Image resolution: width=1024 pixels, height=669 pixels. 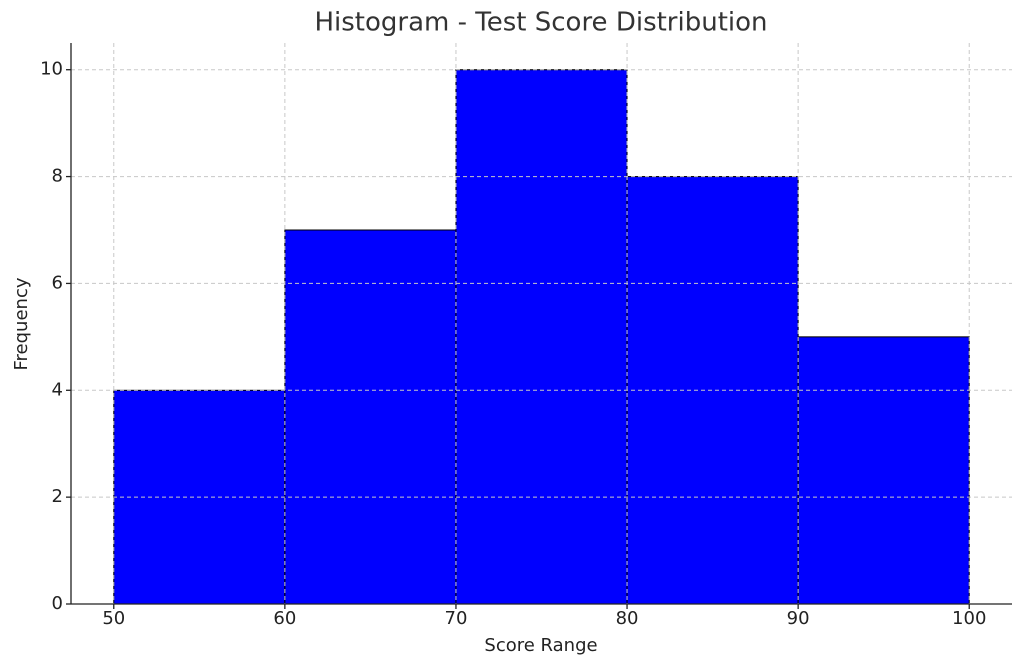 I want to click on chart-title: Histogram - Test Score Distribution, so click(x=540, y=23).